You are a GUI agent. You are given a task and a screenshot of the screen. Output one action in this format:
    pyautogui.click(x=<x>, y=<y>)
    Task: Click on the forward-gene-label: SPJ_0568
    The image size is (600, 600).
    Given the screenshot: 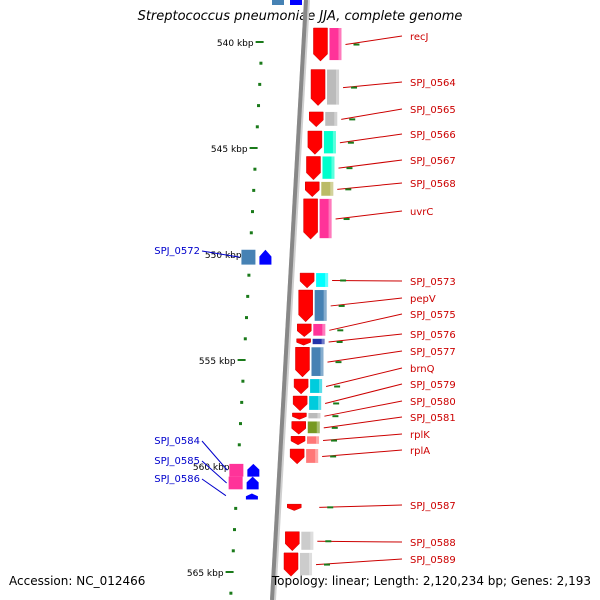 What is the action you would take?
    pyautogui.click(x=433, y=184)
    